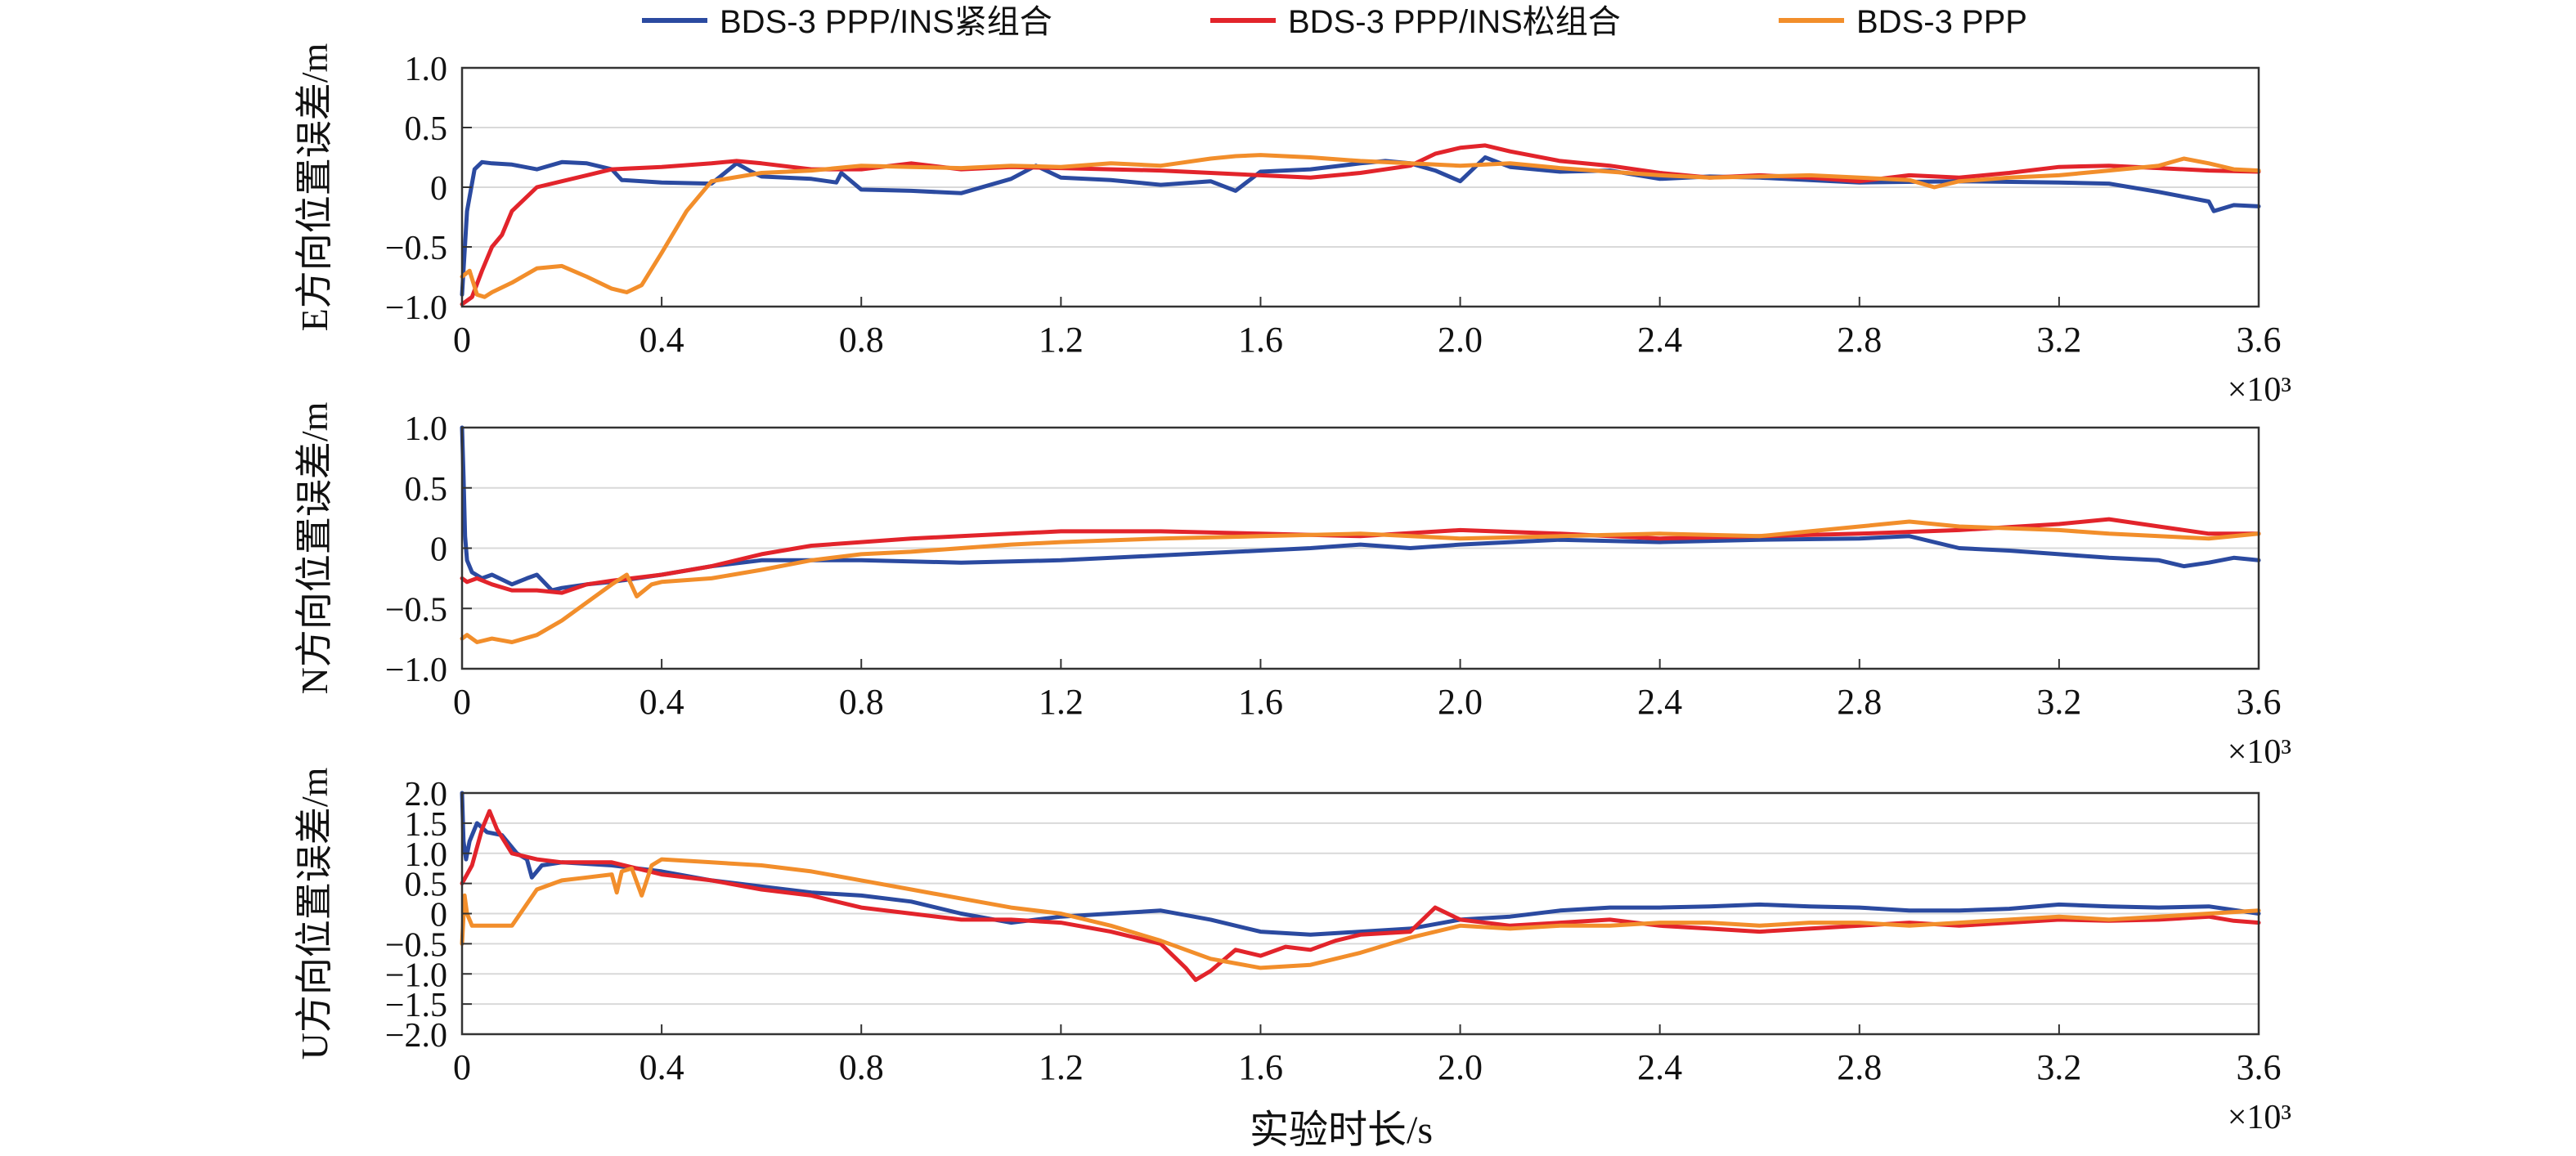  What do you see at coordinates (1942, 22) in the screenshot?
I see `legend-label-ppp: BDS-3 PPP` at bounding box center [1942, 22].